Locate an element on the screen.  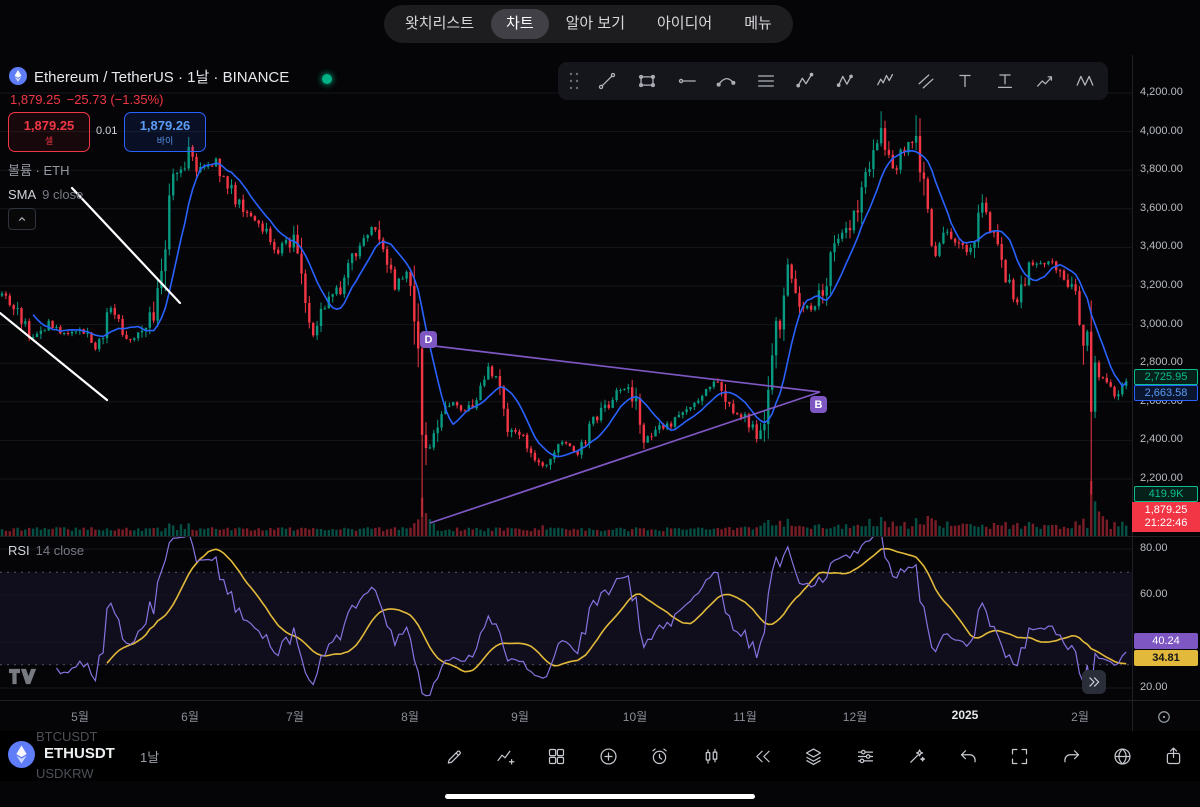
rsi-axis-label: 80.00 is located at coordinates (1154, 548).